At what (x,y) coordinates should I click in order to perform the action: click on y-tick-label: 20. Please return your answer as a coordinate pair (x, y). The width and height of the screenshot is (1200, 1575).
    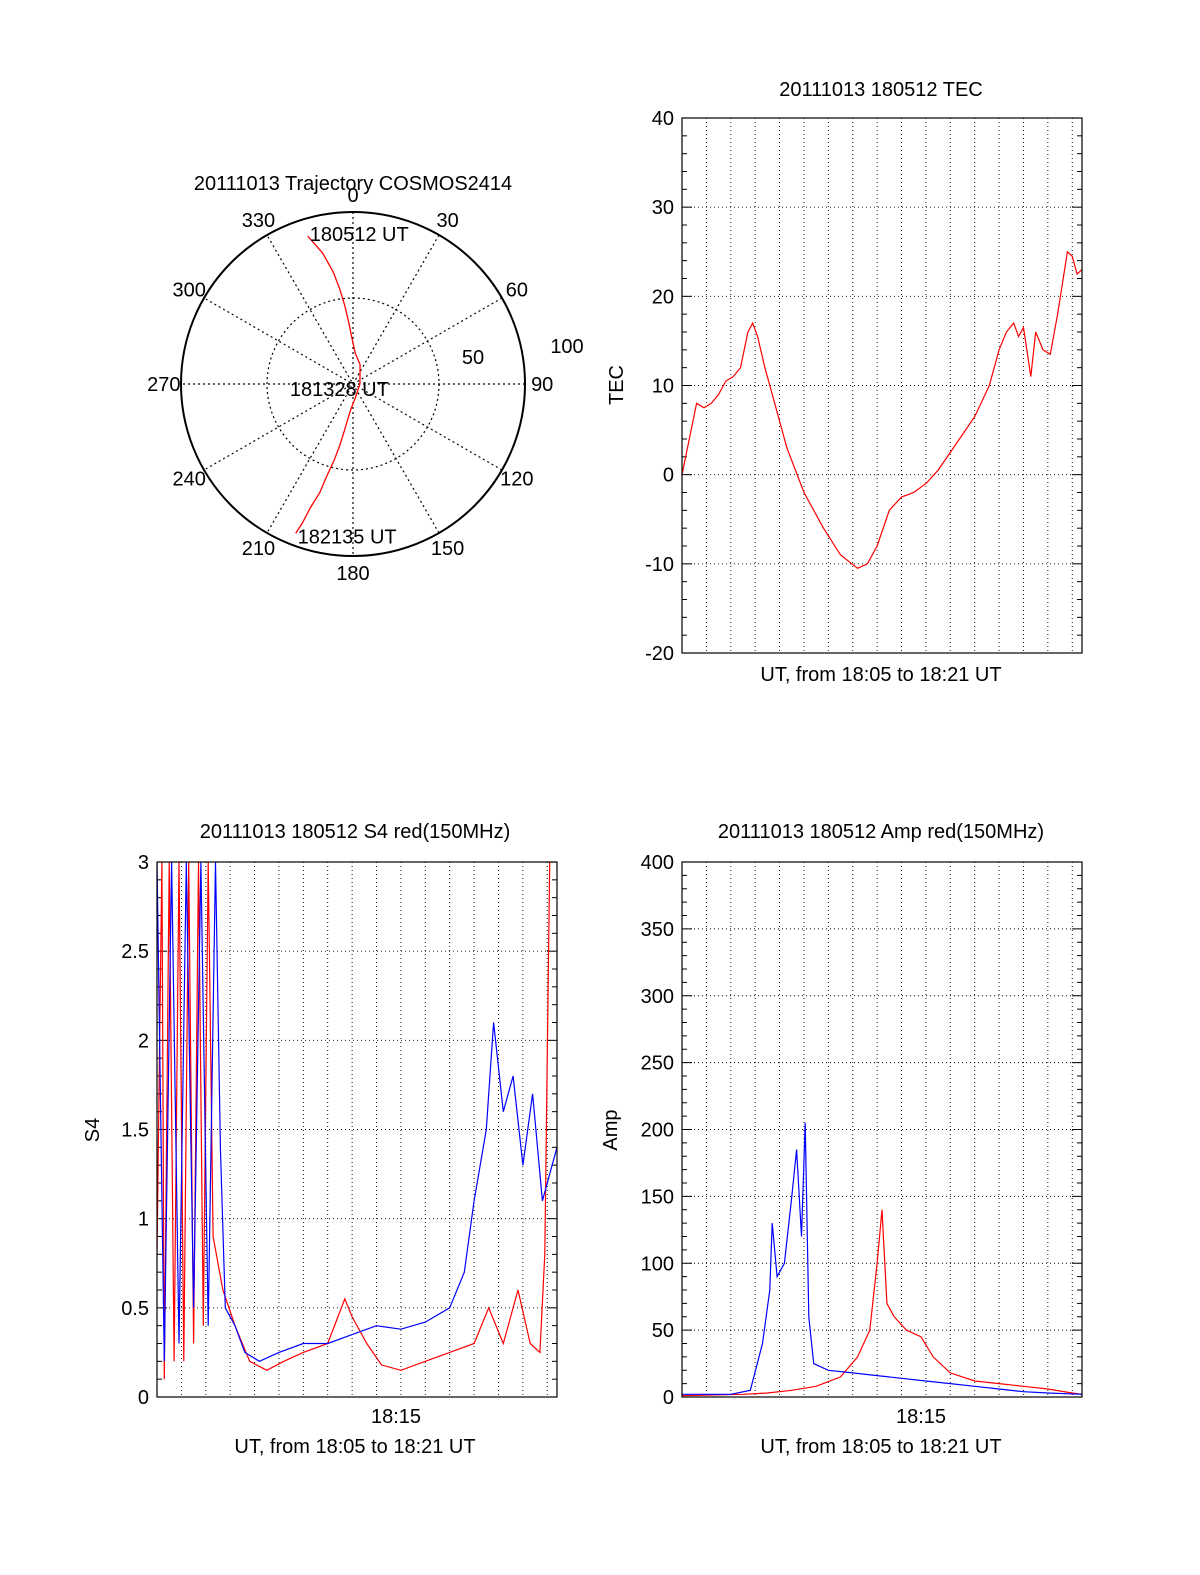
    Looking at the image, I should click on (663, 297).